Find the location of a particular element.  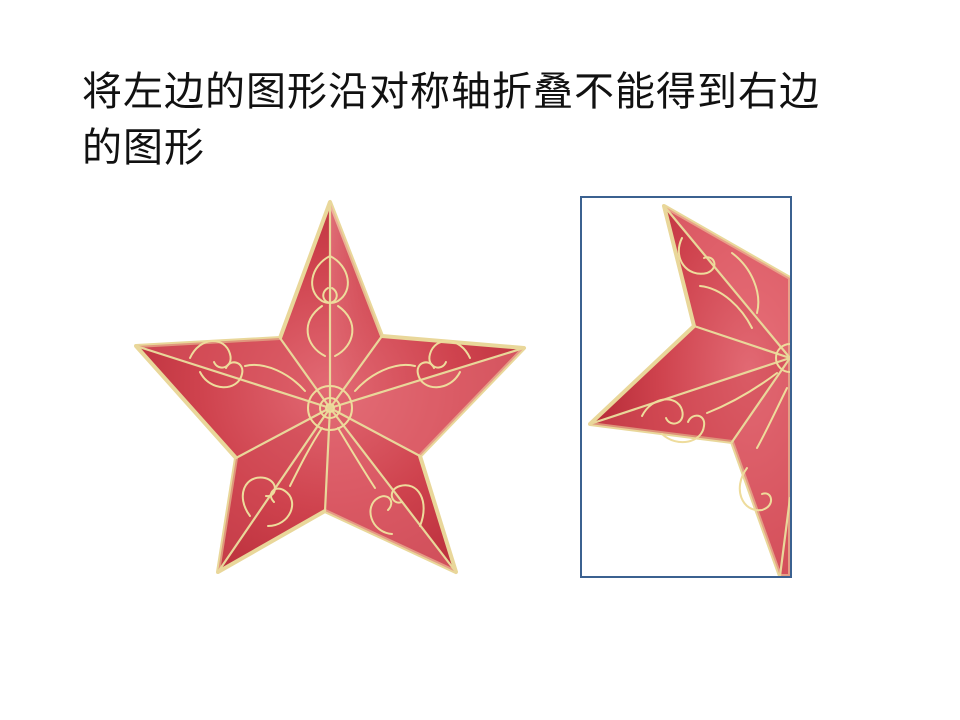

question-text: 将左边的图形沿对称轴折叠不能得到右边的图形 is located at coordinates (451, 120).